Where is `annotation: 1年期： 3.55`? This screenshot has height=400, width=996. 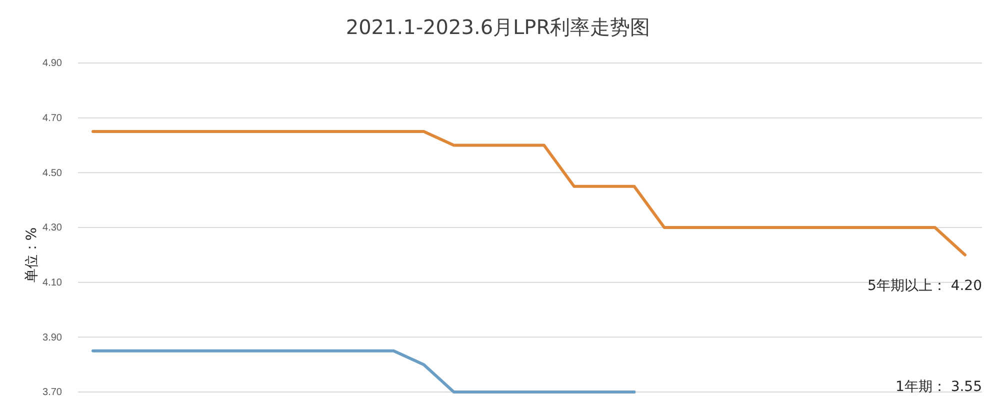 annotation: 1年期： 3.55 is located at coordinates (938, 387).